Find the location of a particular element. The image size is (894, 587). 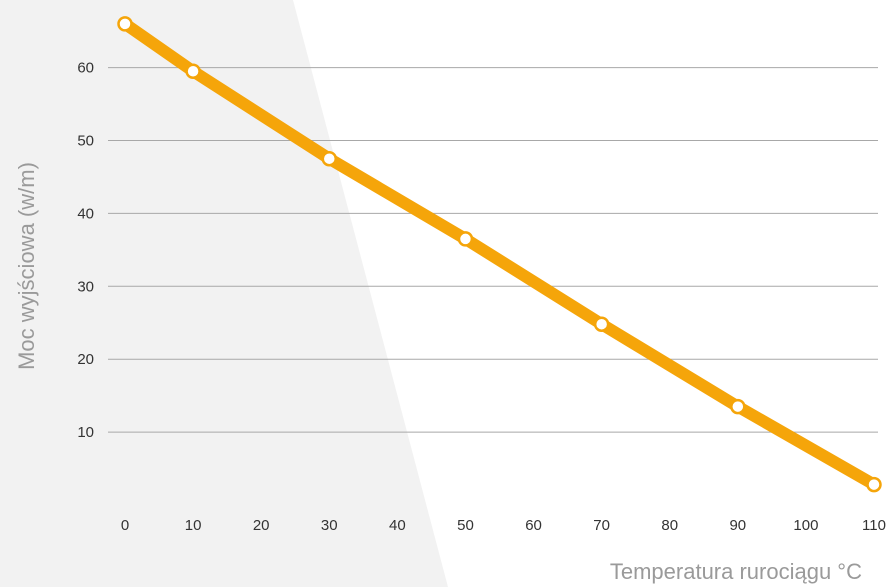

x-tick-label: 0 is located at coordinates (125, 525).